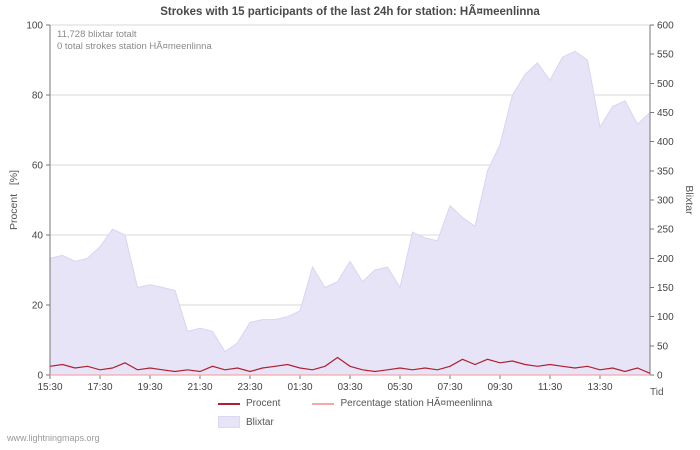 The image size is (700, 450). I want to click on x-axis-tick-label: 23:30, so click(249, 387).